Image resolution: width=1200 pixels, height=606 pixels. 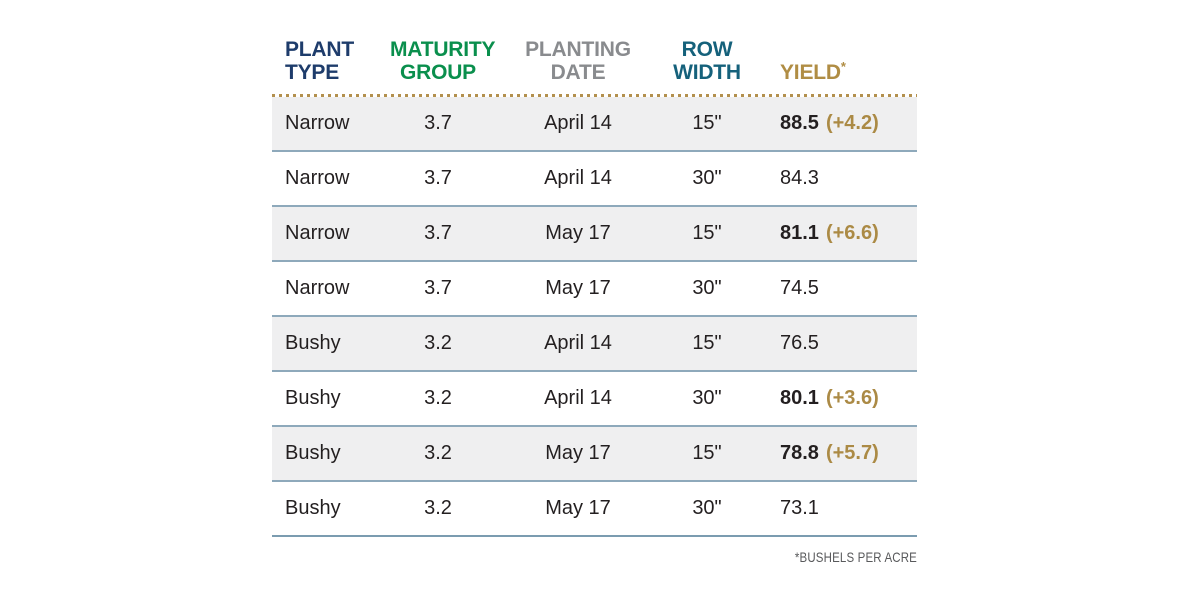 I want to click on table-row: Bushy 3.2 April 14 15" 76.5, so click(x=594, y=344).